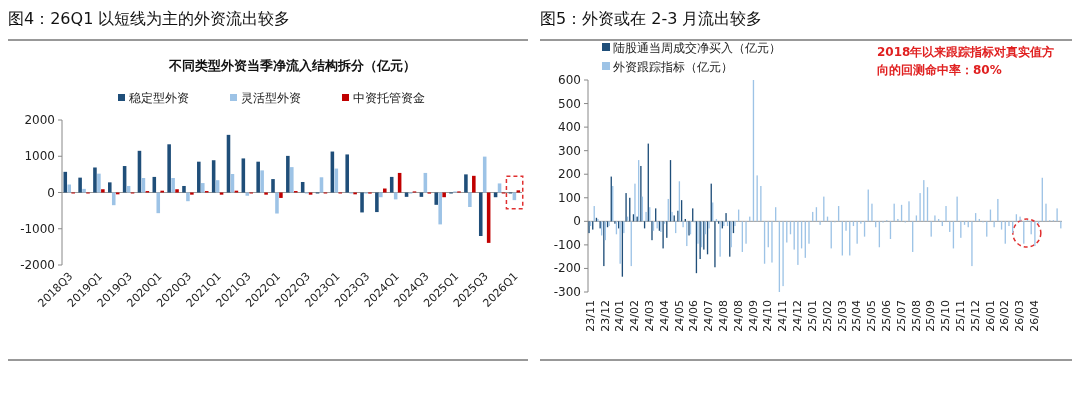 The height and width of the screenshot is (399, 1080). What do you see at coordinates (567, 244) in the screenshot?
I see `y-tick-label: -100` at bounding box center [567, 244].